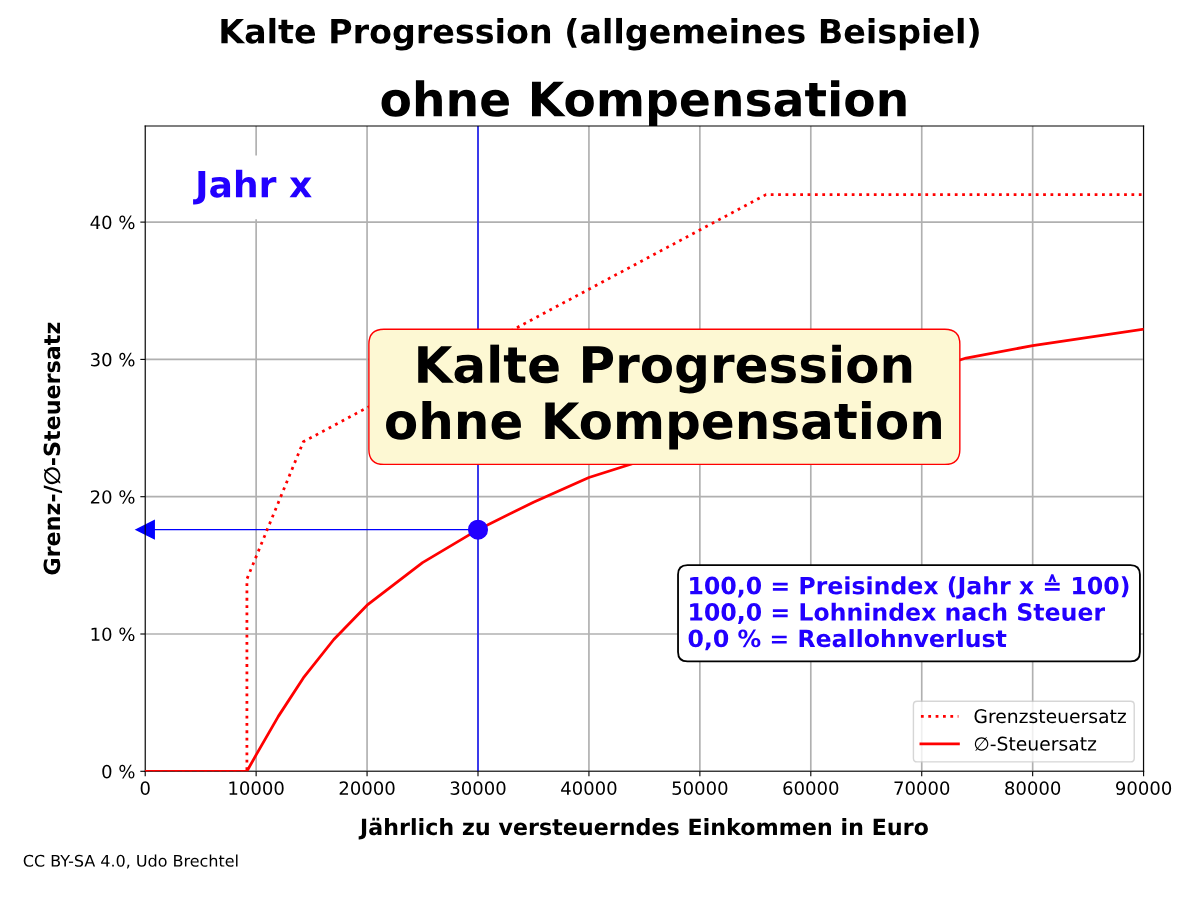  What do you see at coordinates (256, 788) in the screenshot?
I see `x-tick-label: 10000` at bounding box center [256, 788].